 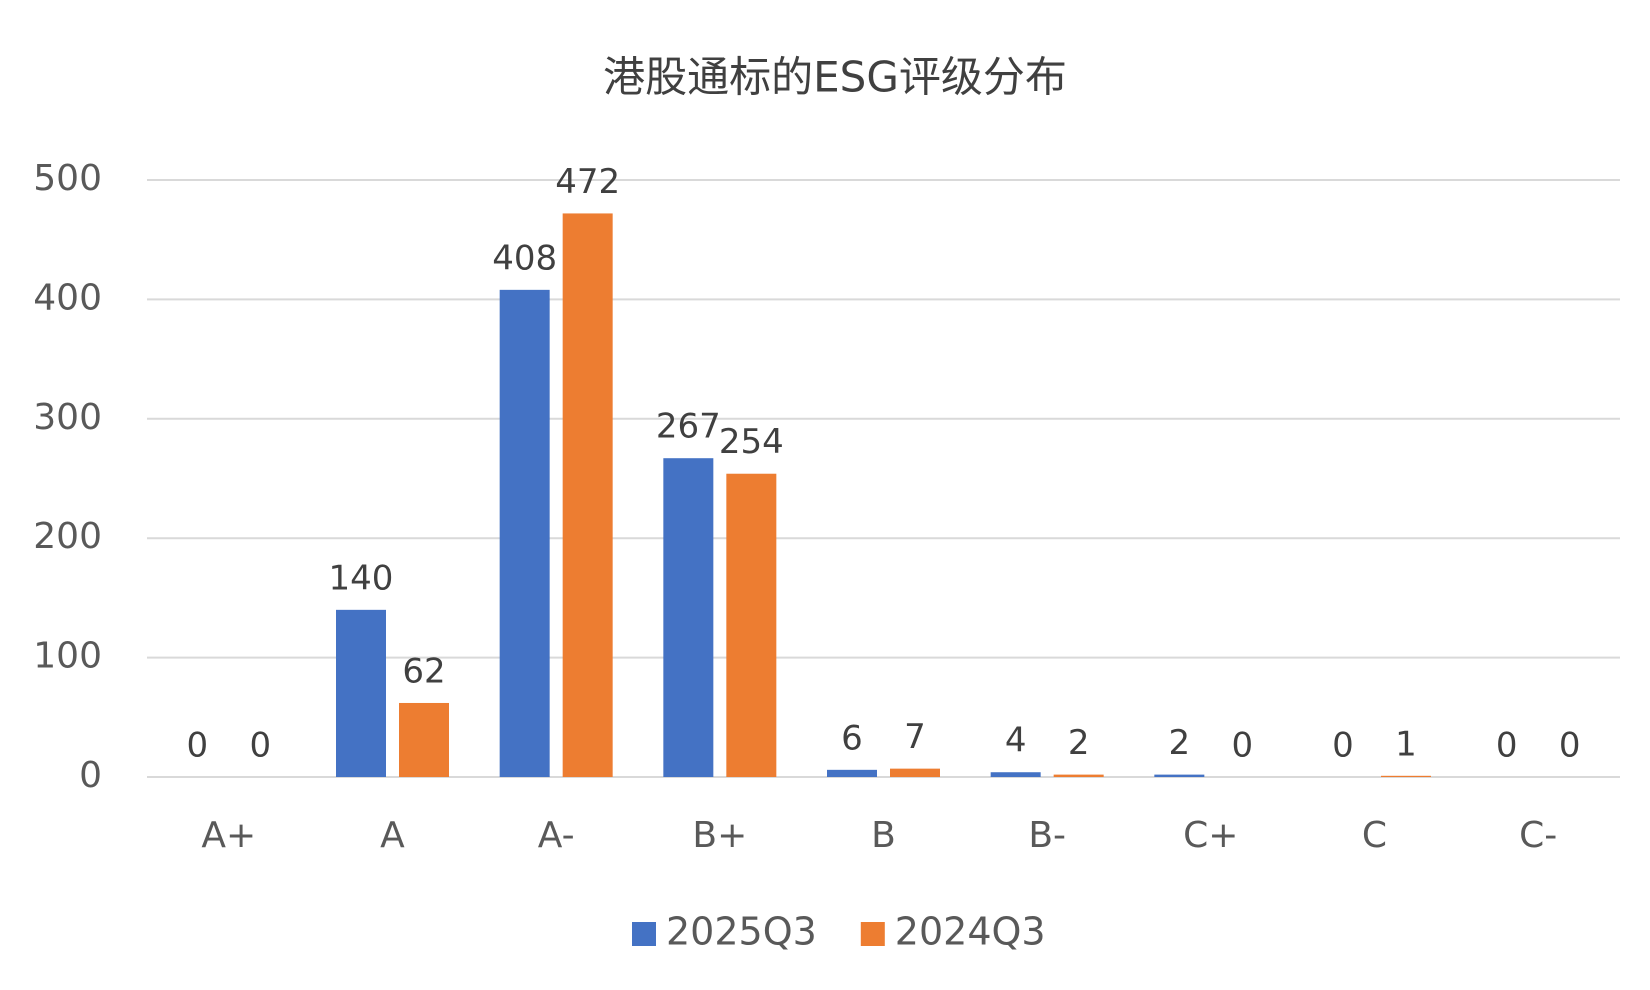 I want to click on x-tick-label: C-, so click(x=1538, y=835).